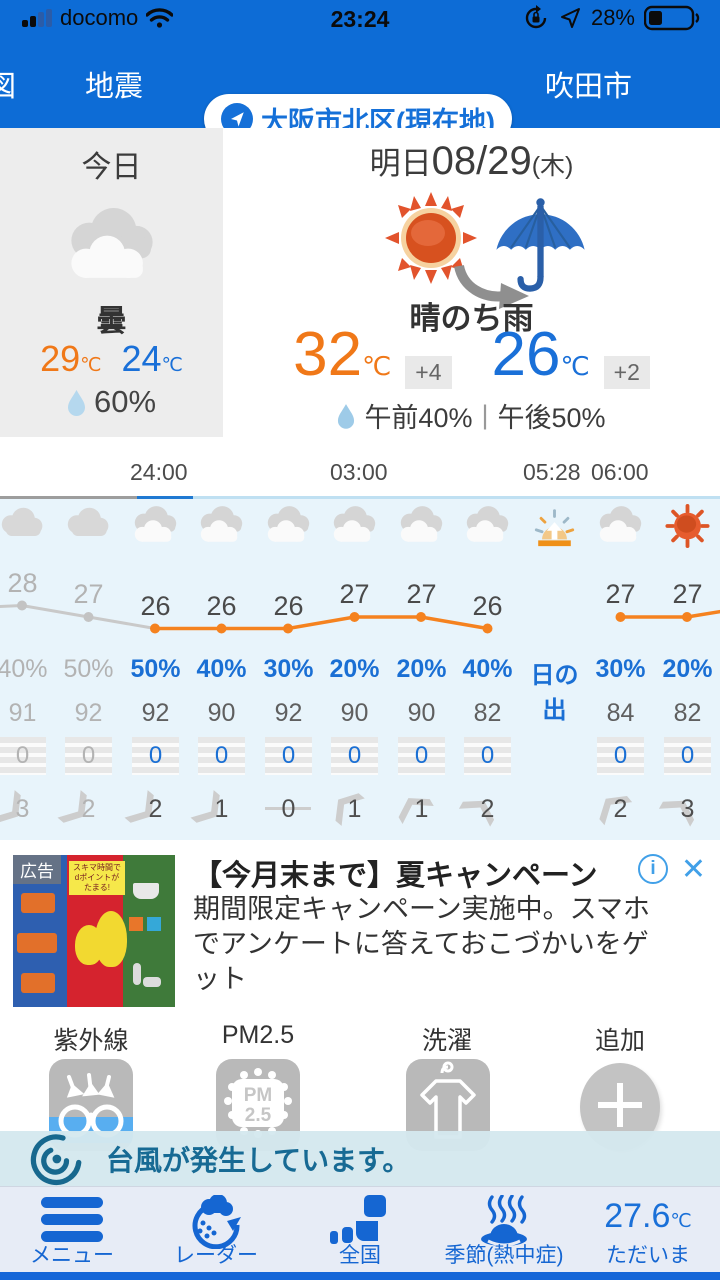 This screenshot has width=720, height=1280. What do you see at coordinates (620, 669) in the screenshot?
I see `hourly-precip-prob: 30%` at bounding box center [620, 669].